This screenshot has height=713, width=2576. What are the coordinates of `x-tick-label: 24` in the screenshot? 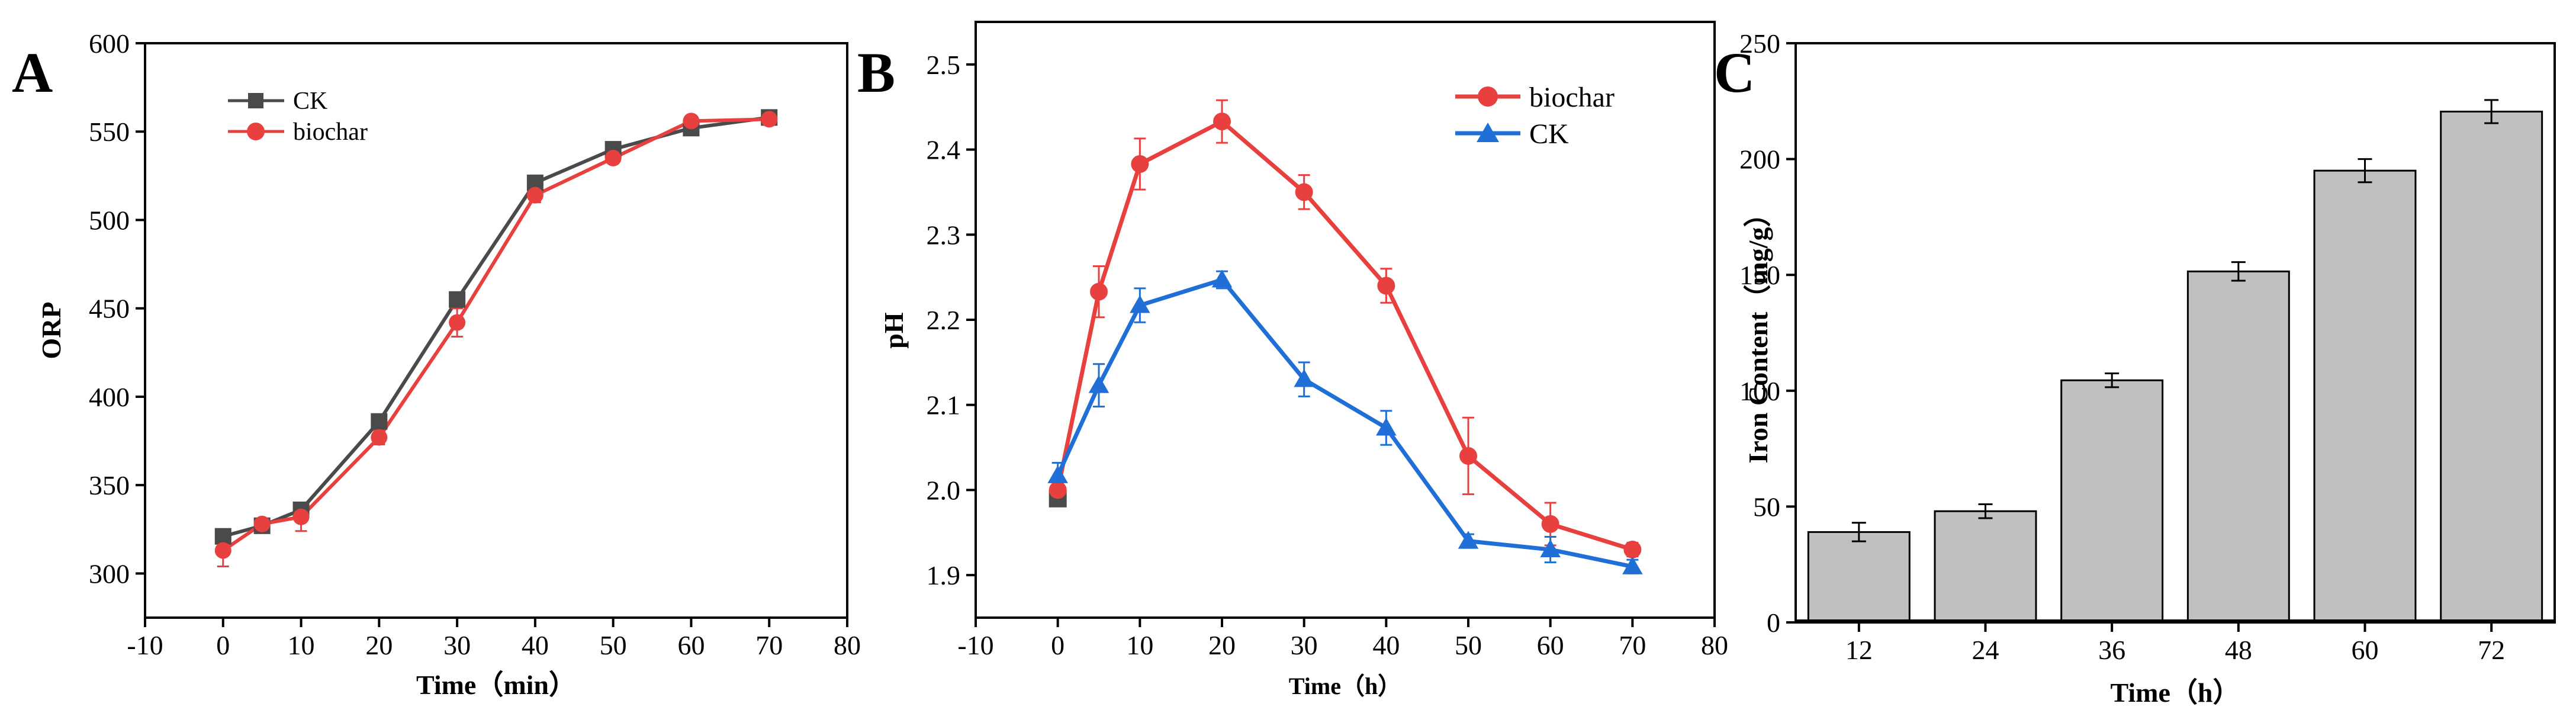 It's located at (1985, 650).